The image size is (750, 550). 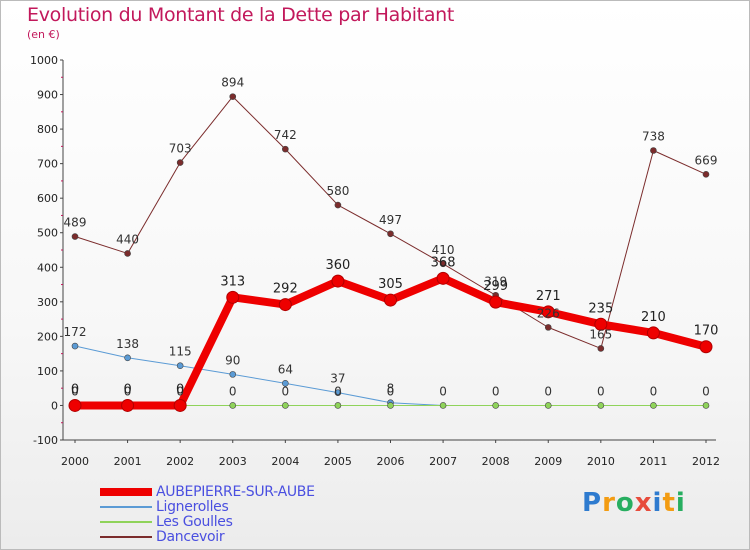 What do you see at coordinates (192, 506) in the screenshot?
I see `legend-label: Lignerolles` at bounding box center [192, 506].